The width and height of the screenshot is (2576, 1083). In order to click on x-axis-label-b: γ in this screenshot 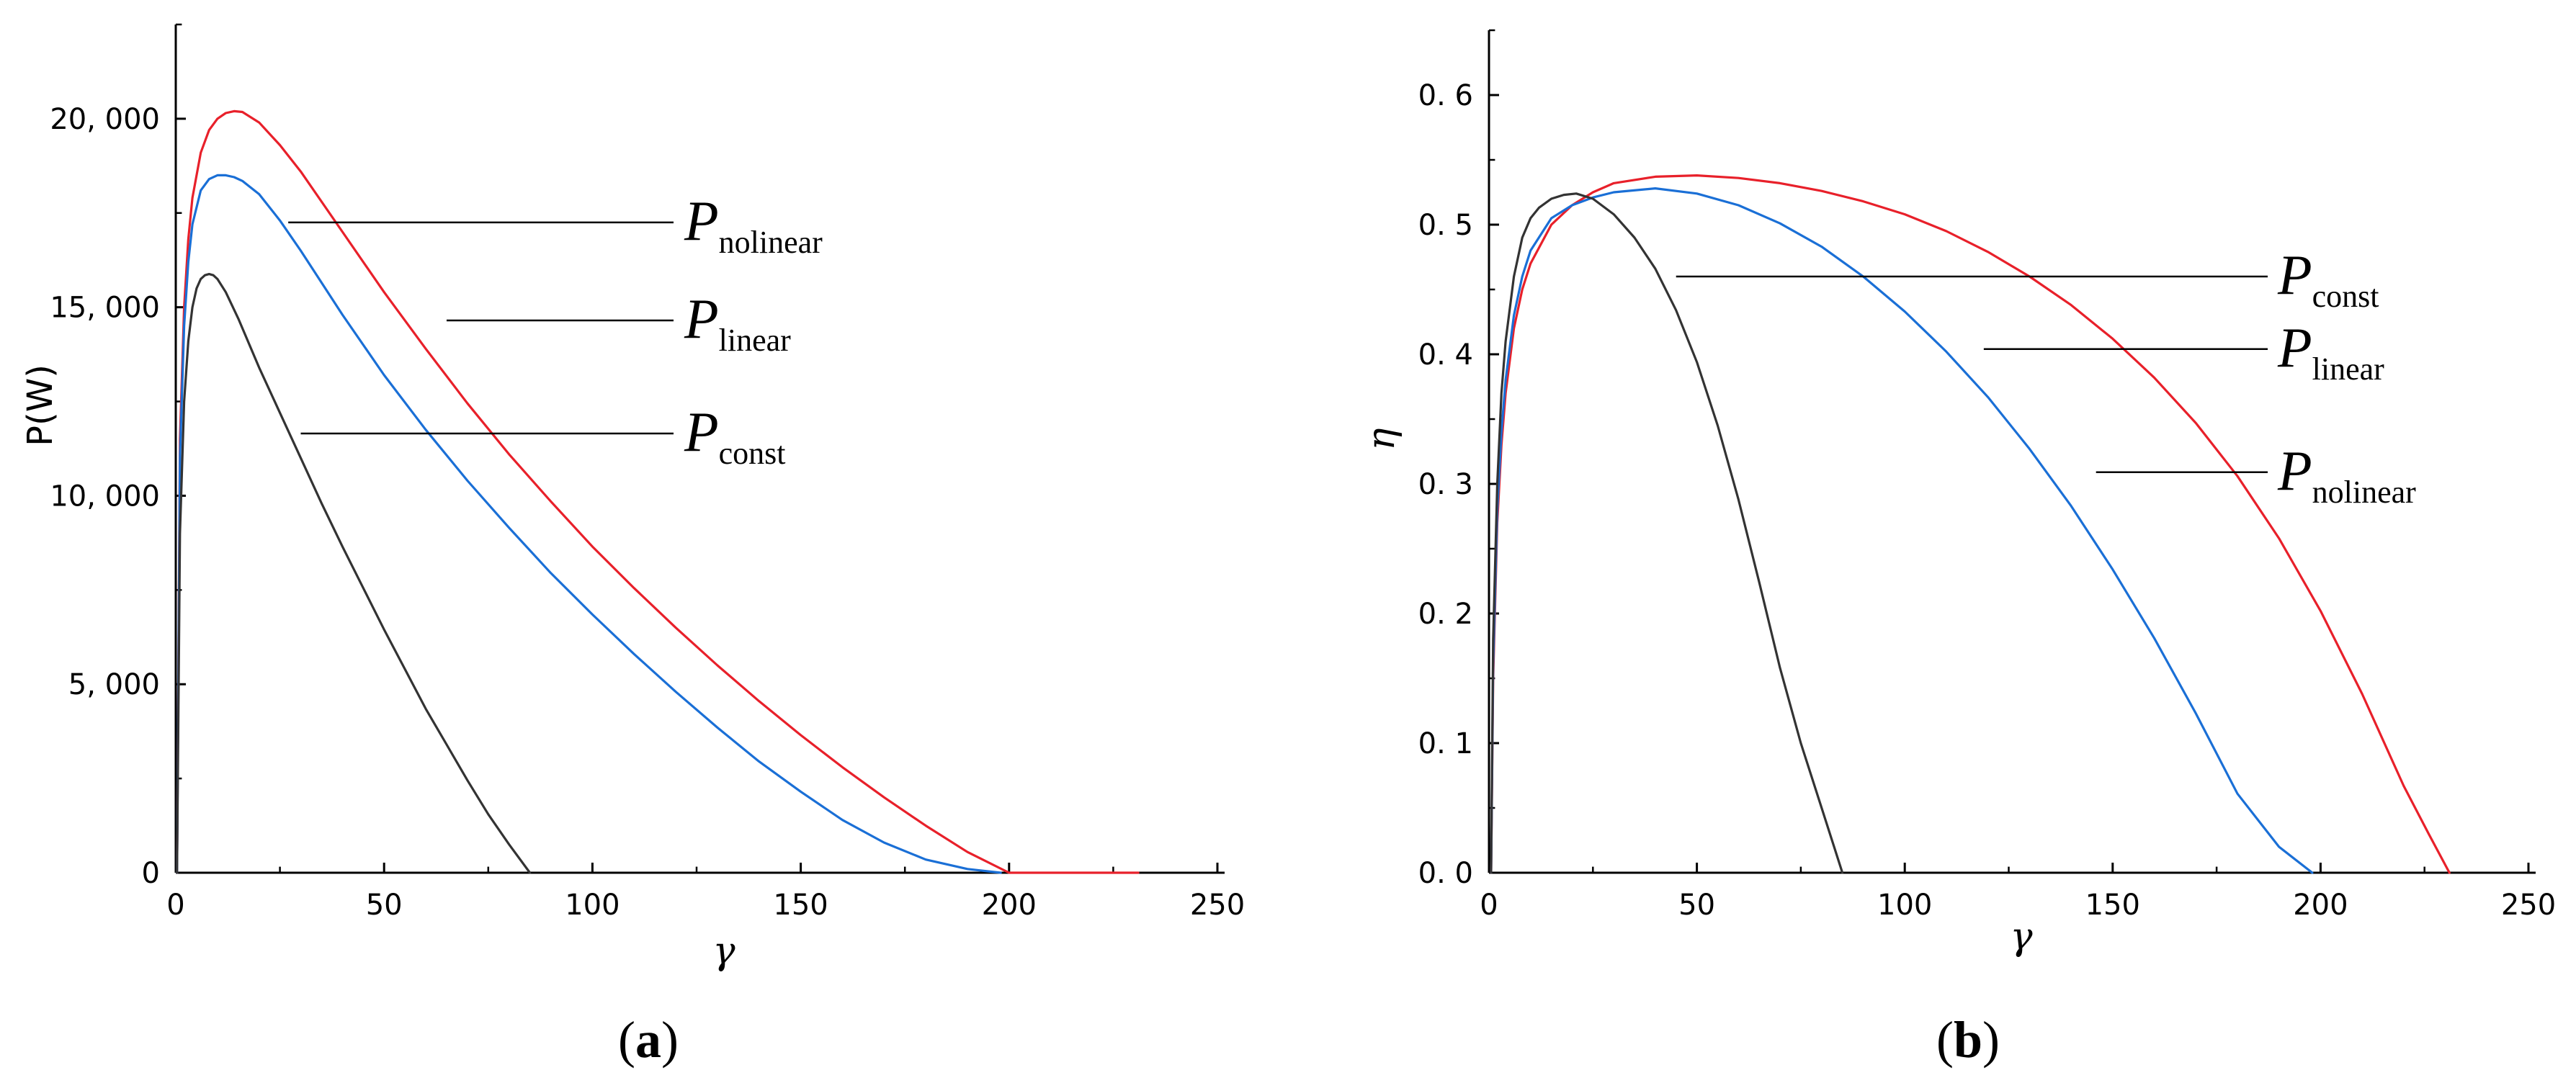, I will do `click(2021, 937)`.